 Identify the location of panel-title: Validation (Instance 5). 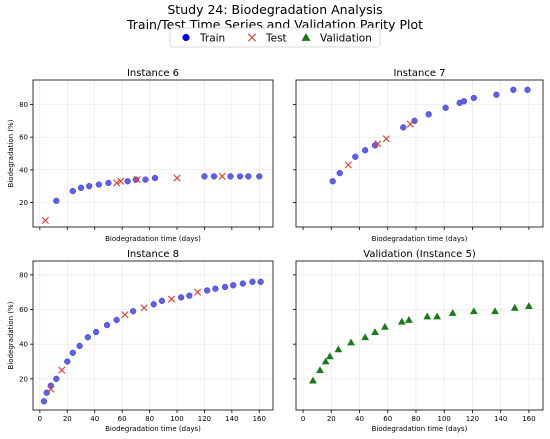
(419, 254).